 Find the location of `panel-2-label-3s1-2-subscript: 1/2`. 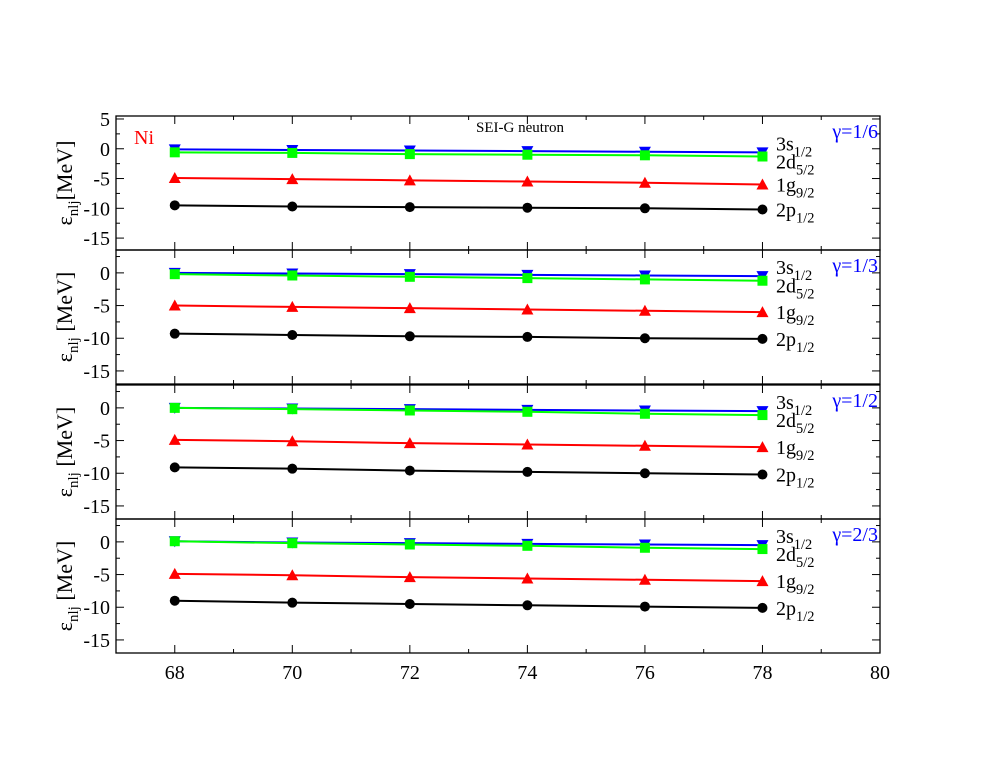

panel-2-label-3s1-2-subscript: 1/2 is located at coordinates (803, 276).